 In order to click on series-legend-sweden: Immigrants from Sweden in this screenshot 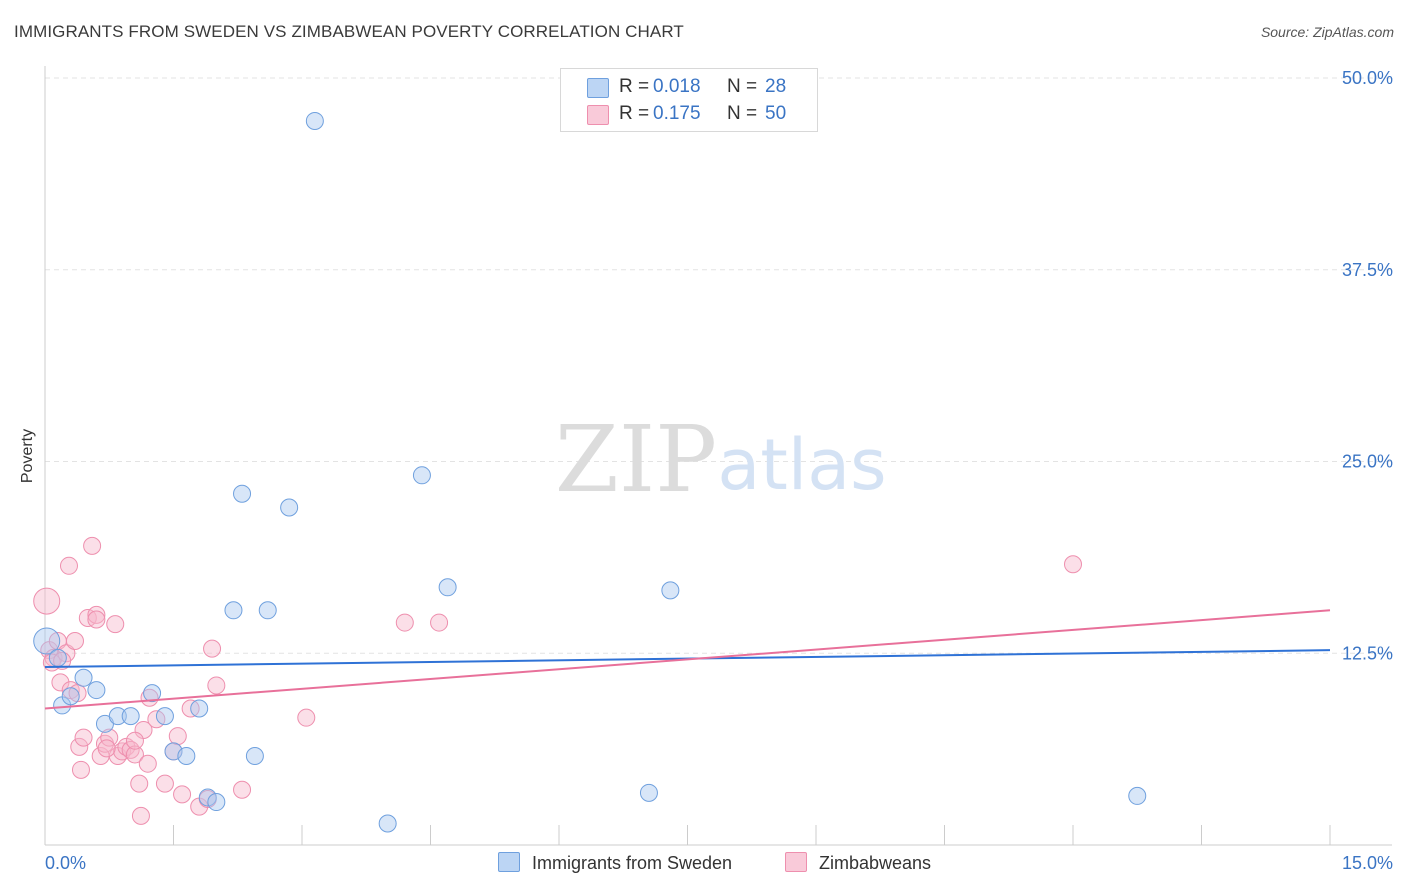, I will do `click(615, 863)`.